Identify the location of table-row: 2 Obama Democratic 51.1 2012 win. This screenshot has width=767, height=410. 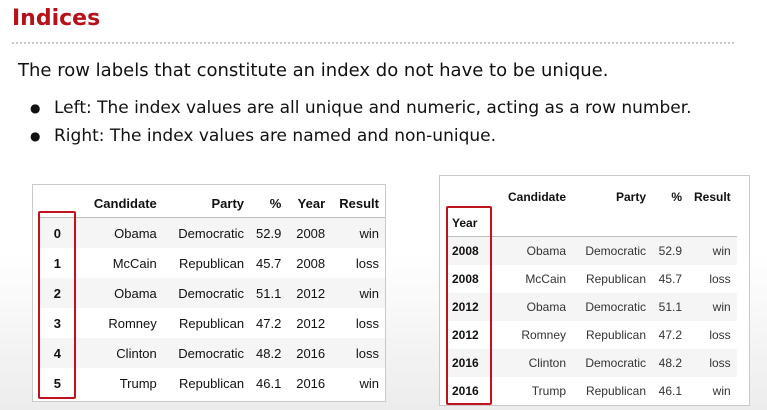
(212, 293).